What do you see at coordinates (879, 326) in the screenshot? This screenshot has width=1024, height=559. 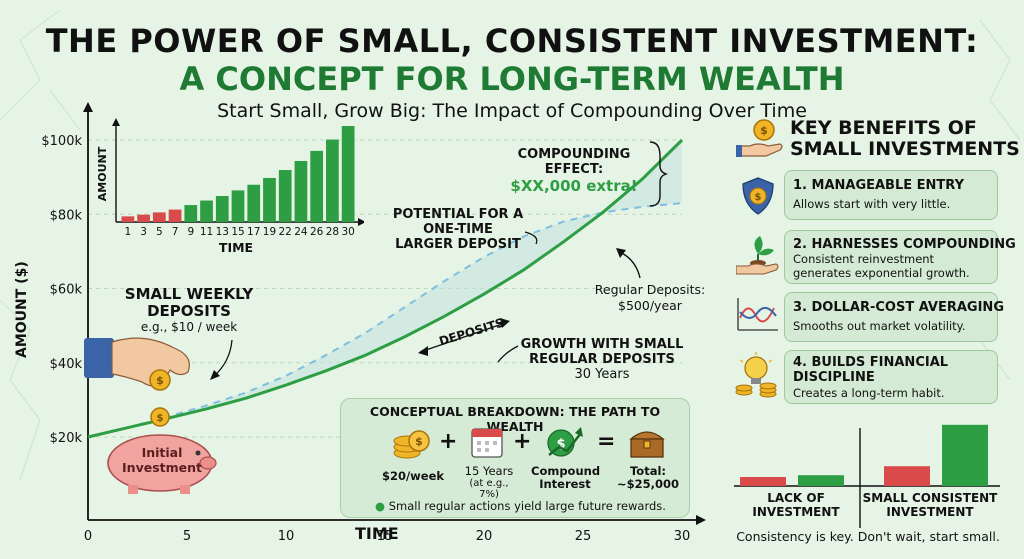 I see `benefit-3-desc: Smooths out market volatility.` at bounding box center [879, 326].